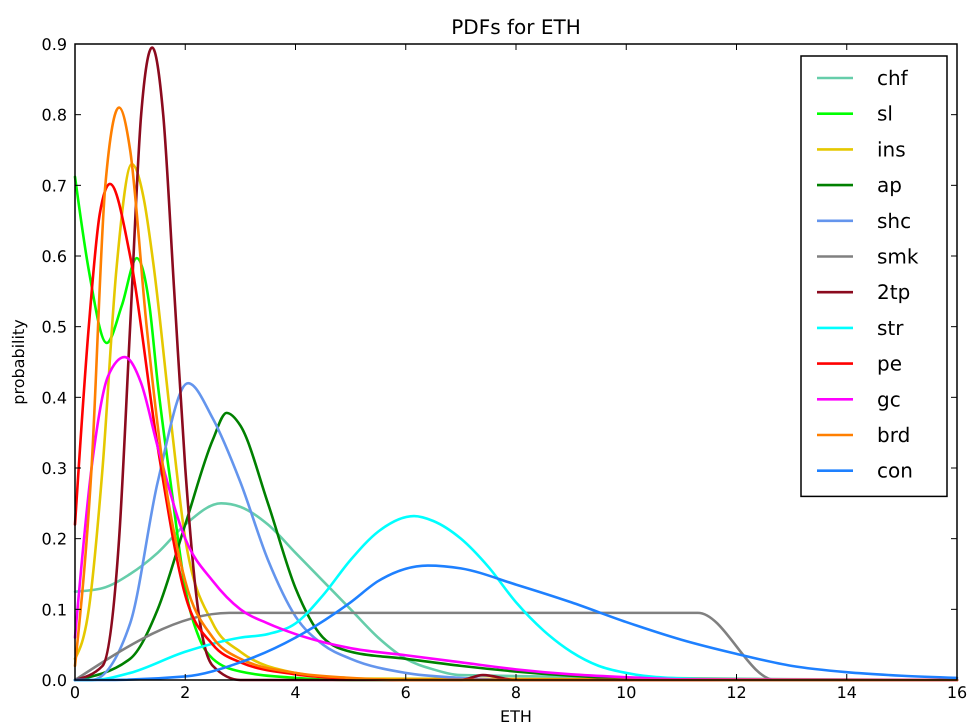 This screenshot has width=974, height=726. Describe the element at coordinates (516, 623) in the screenshot. I see `line-series` at that location.